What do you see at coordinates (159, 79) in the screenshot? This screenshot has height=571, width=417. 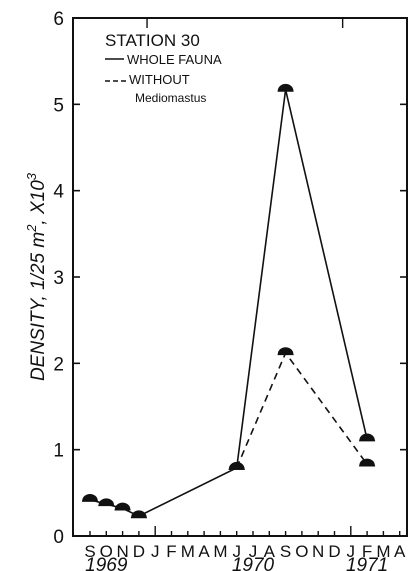 I see `legend-series-2-label: WITHOUT` at bounding box center [159, 79].